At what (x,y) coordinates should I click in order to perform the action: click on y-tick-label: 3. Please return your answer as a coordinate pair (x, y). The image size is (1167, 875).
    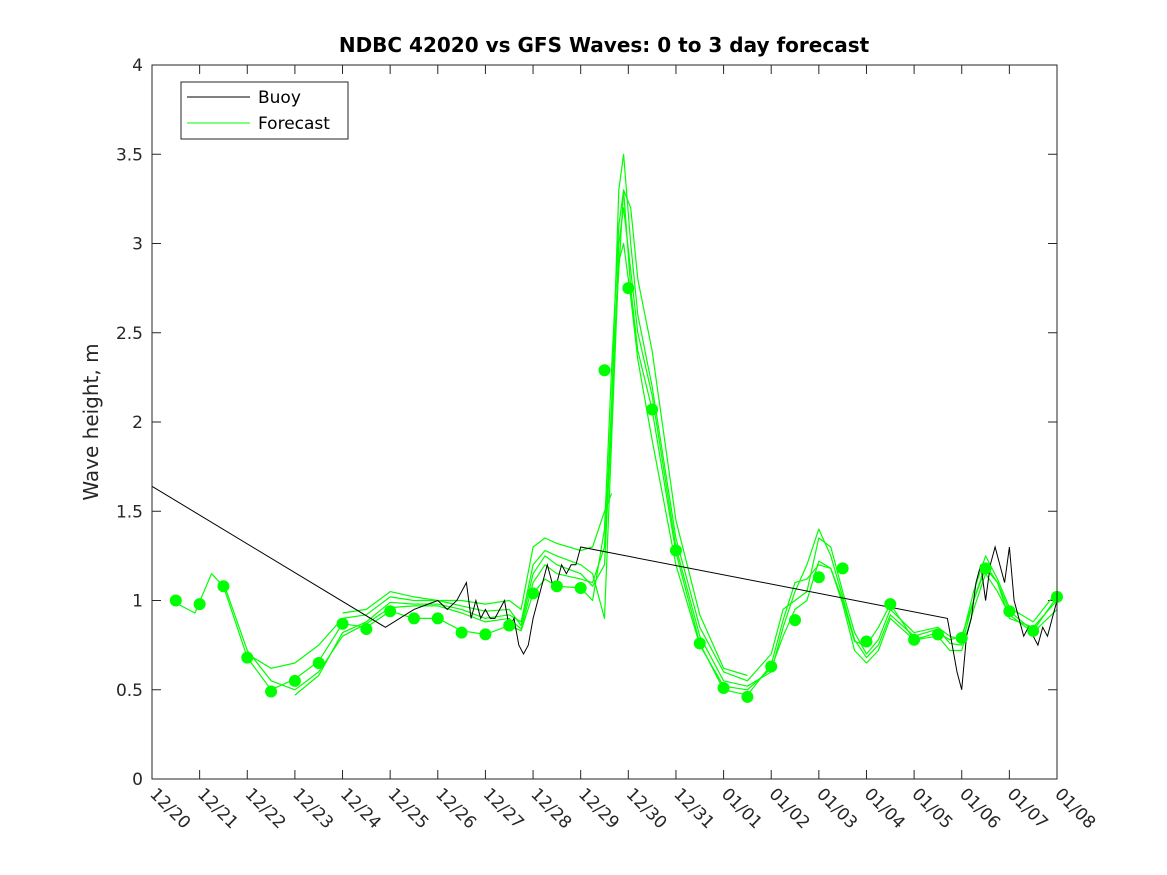
    Looking at the image, I should click on (137, 245).